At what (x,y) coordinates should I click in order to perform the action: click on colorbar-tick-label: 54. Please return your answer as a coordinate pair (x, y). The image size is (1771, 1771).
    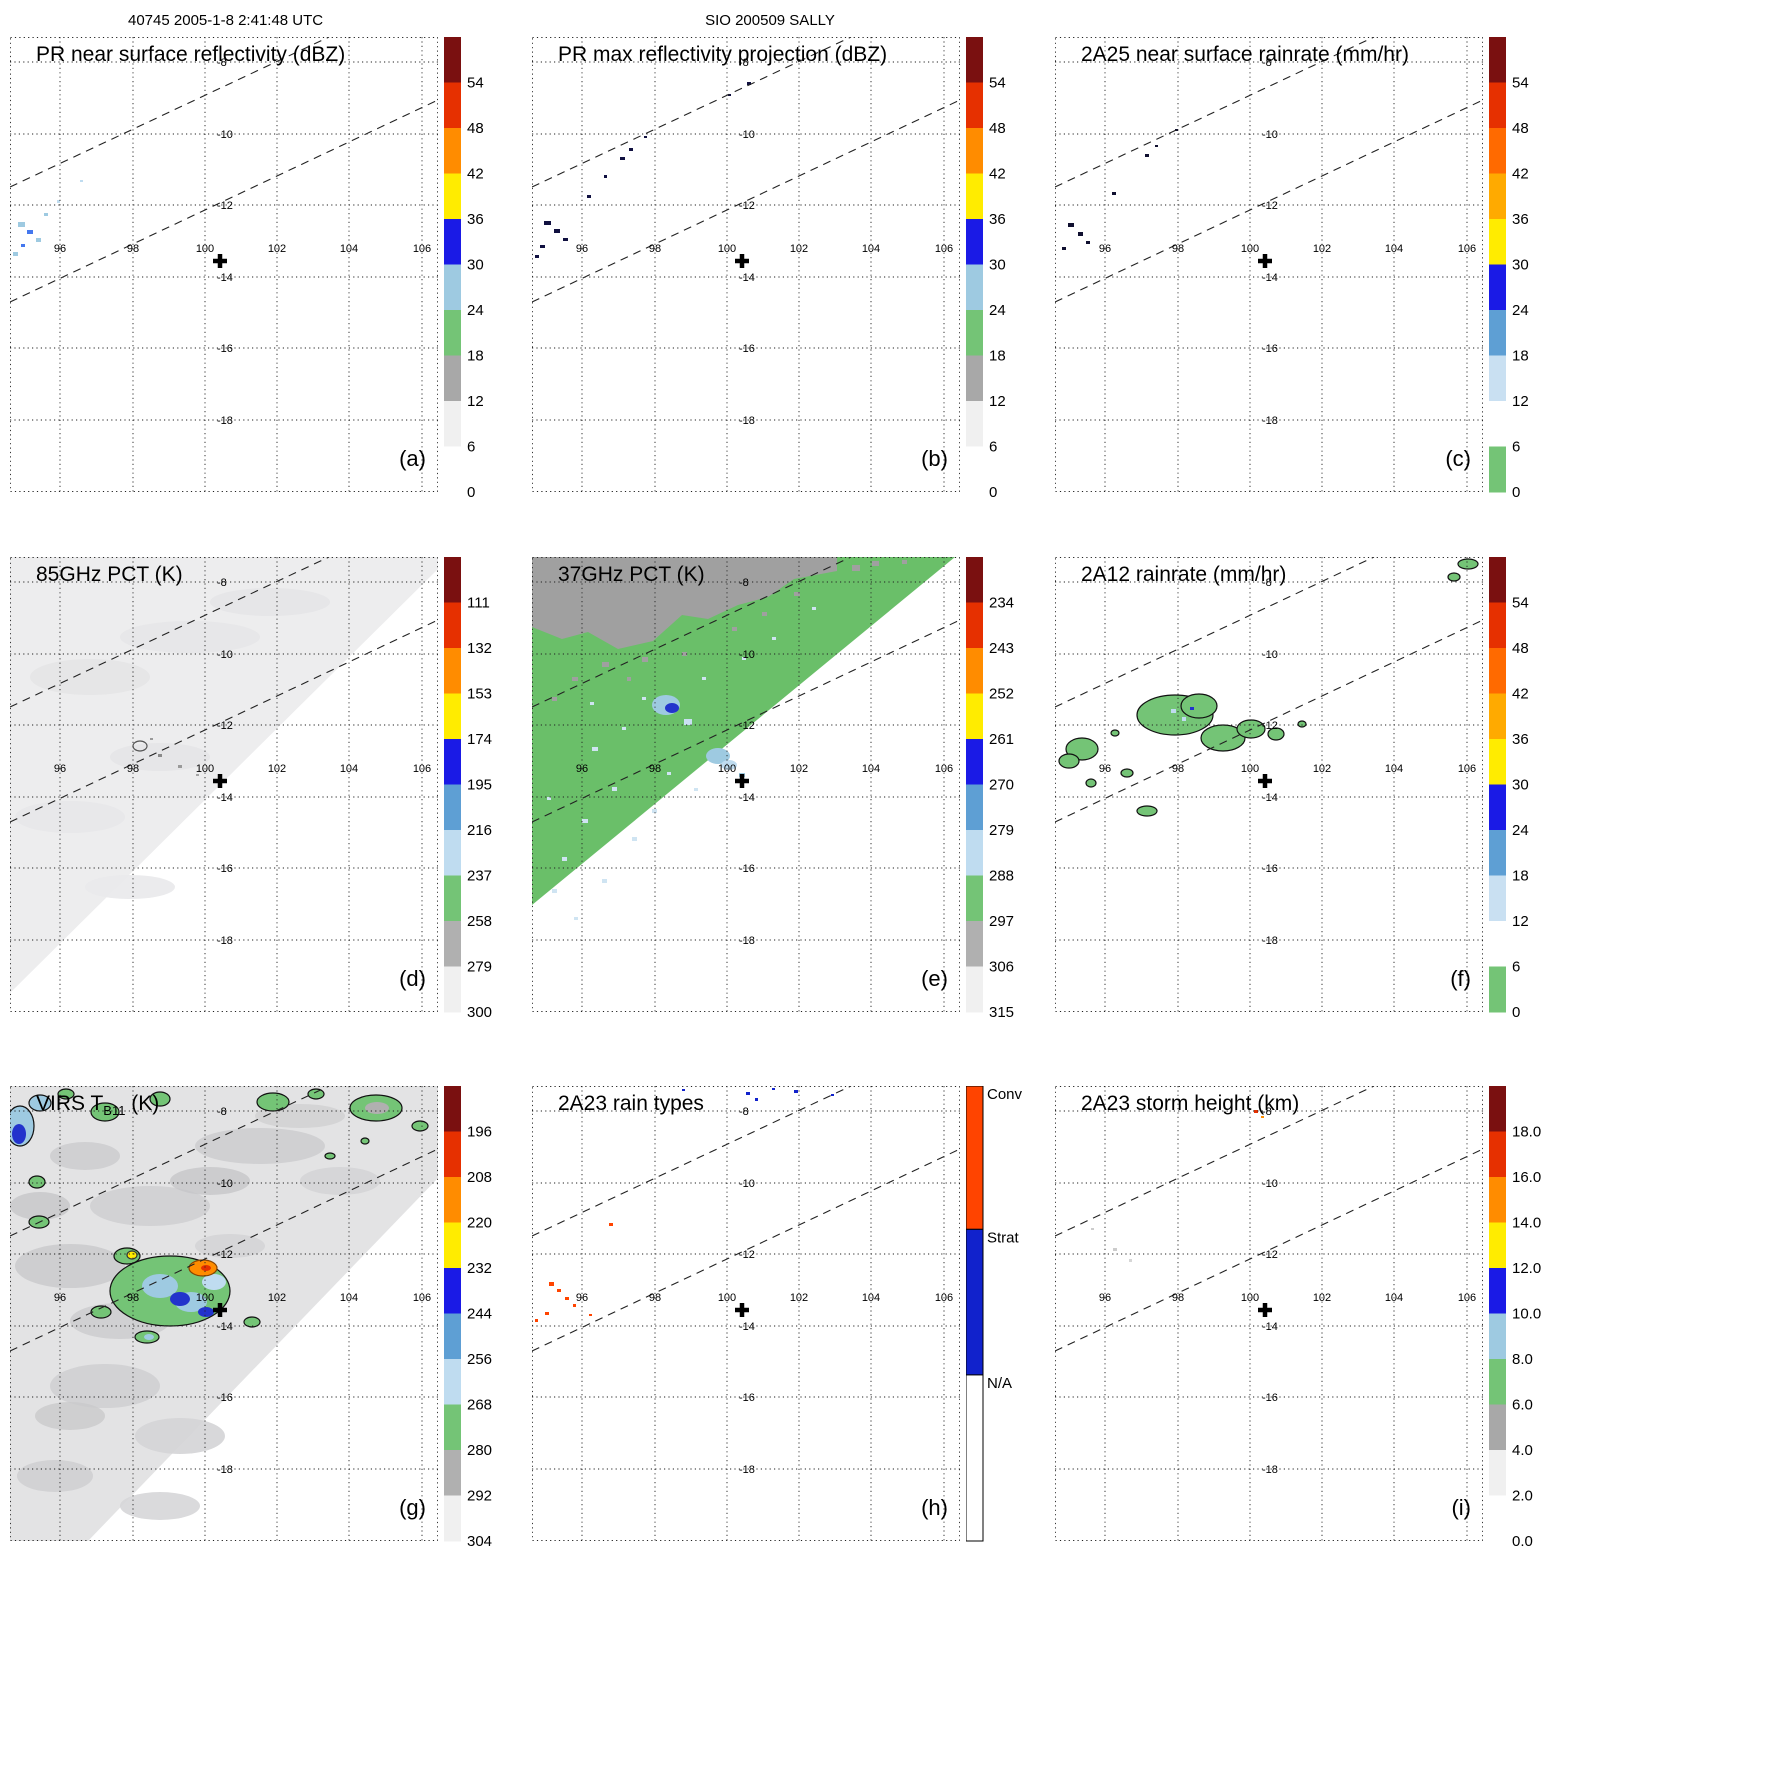
    Looking at the image, I should click on (1520, 83).